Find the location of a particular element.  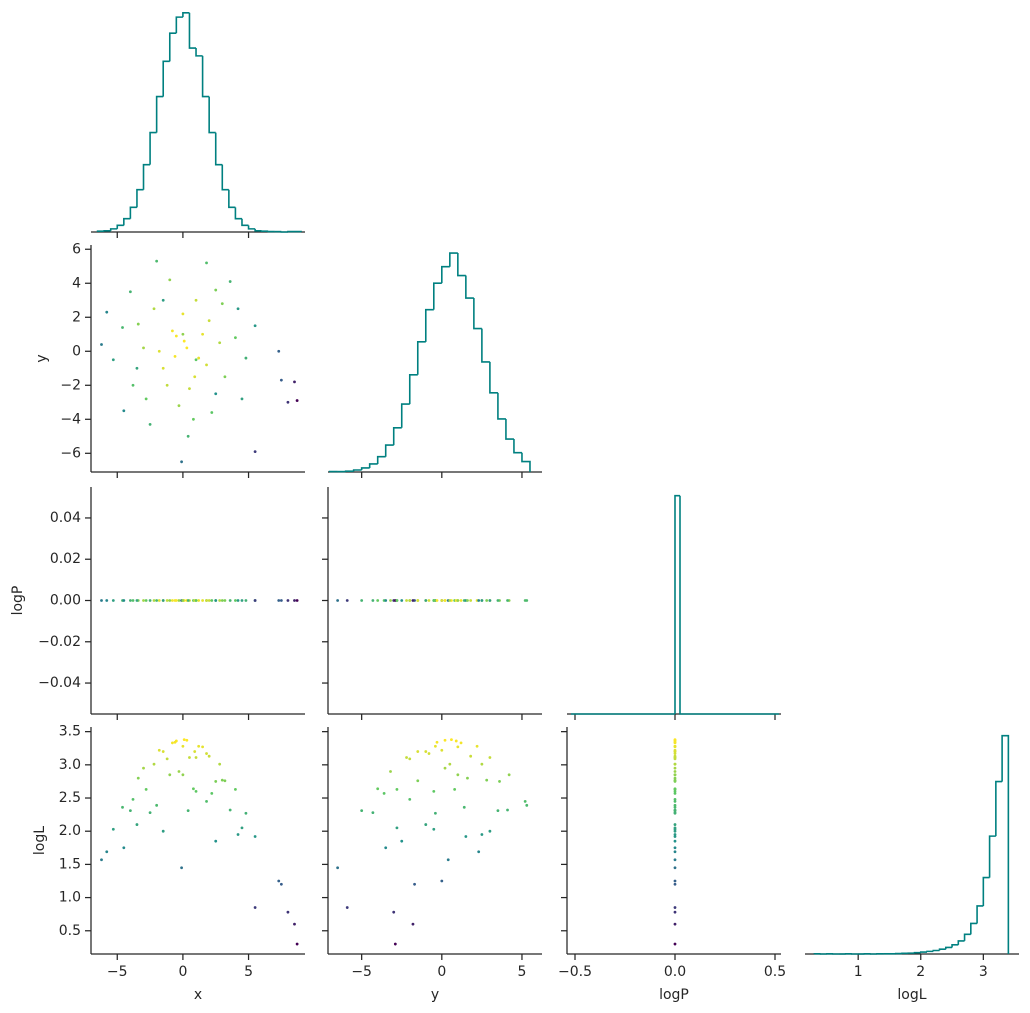

histogram-panel is located at coordinates (674, 607).